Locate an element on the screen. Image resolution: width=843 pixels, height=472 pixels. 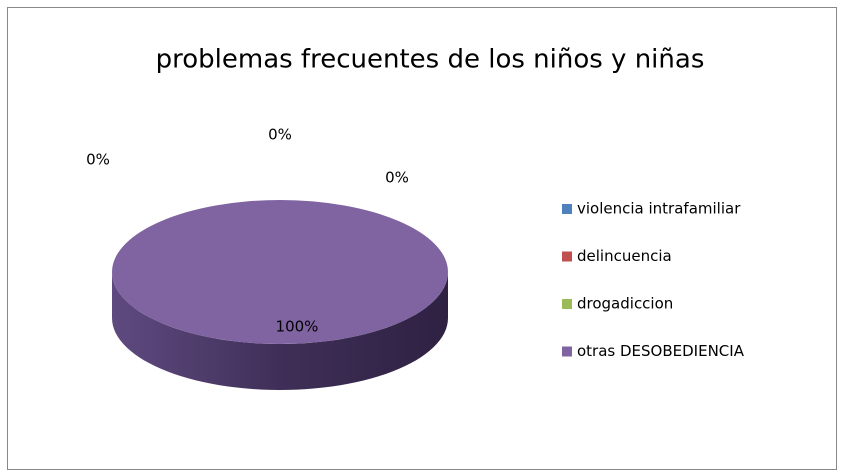
legend-label: otras DESOBEDIENCIA is located at coordinates (661, 351).